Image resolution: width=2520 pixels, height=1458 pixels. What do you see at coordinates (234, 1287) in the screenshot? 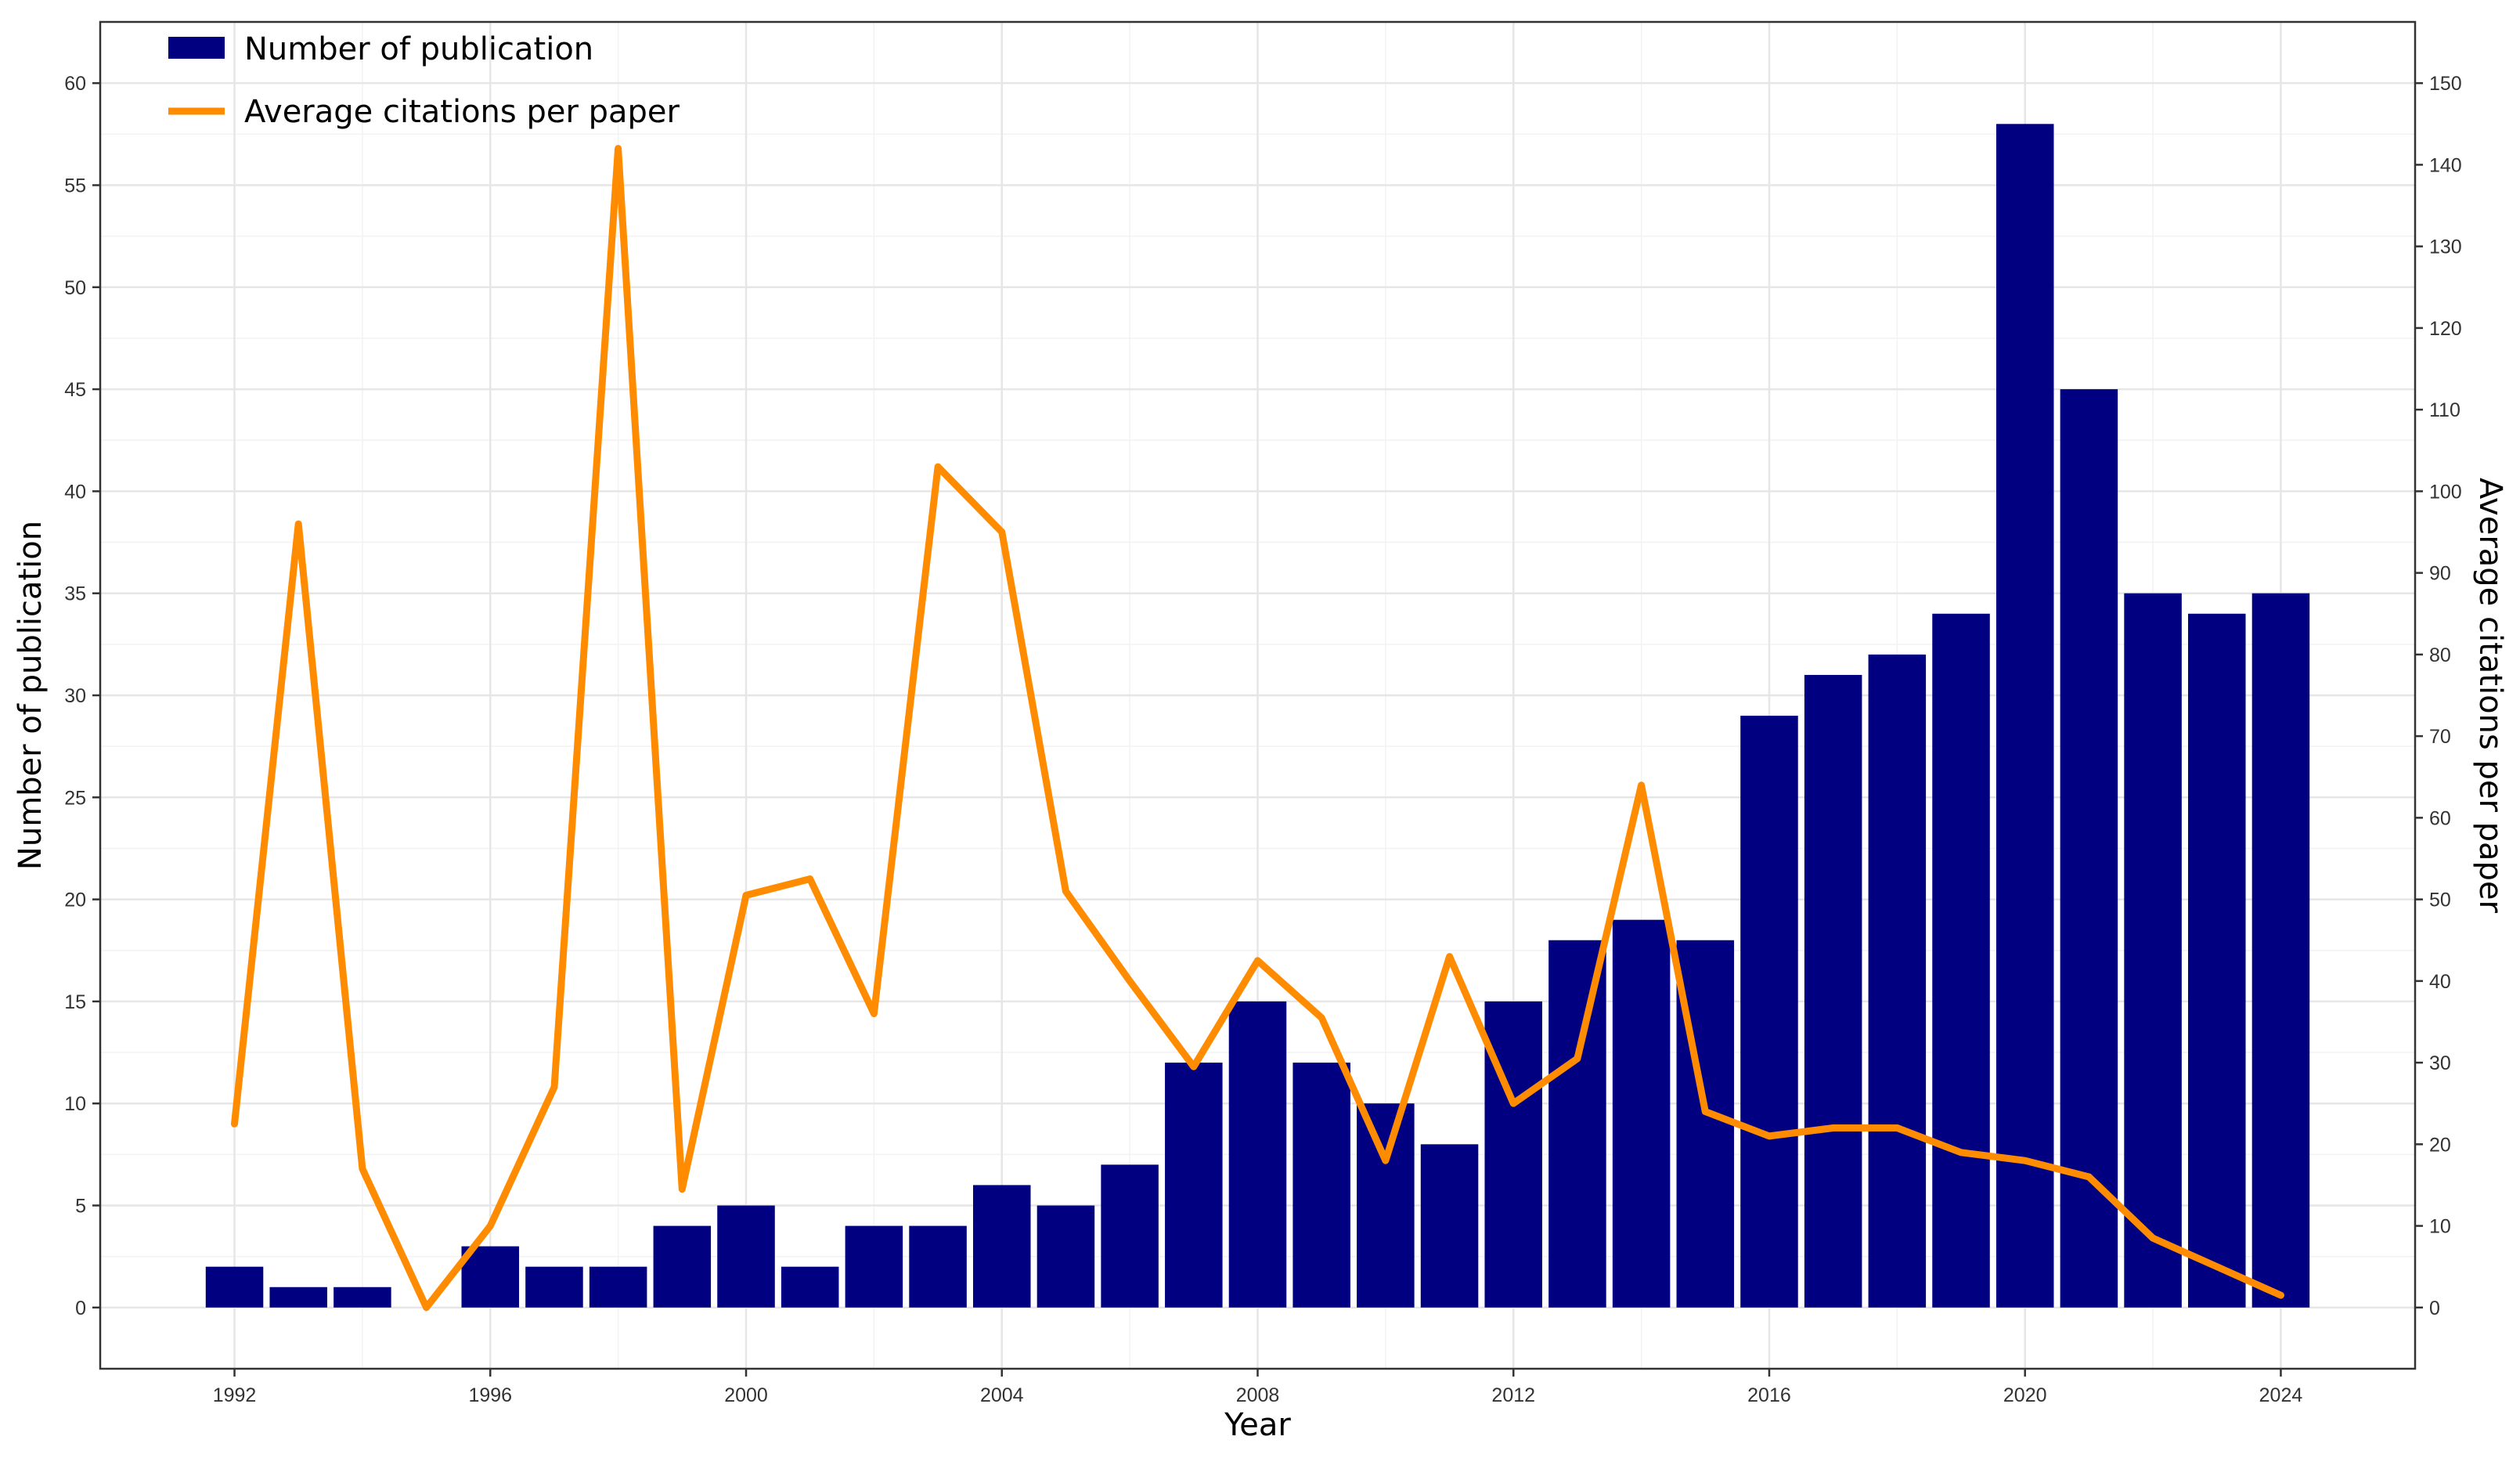
I see `bar-1992` at bounding box center [234, 1287].